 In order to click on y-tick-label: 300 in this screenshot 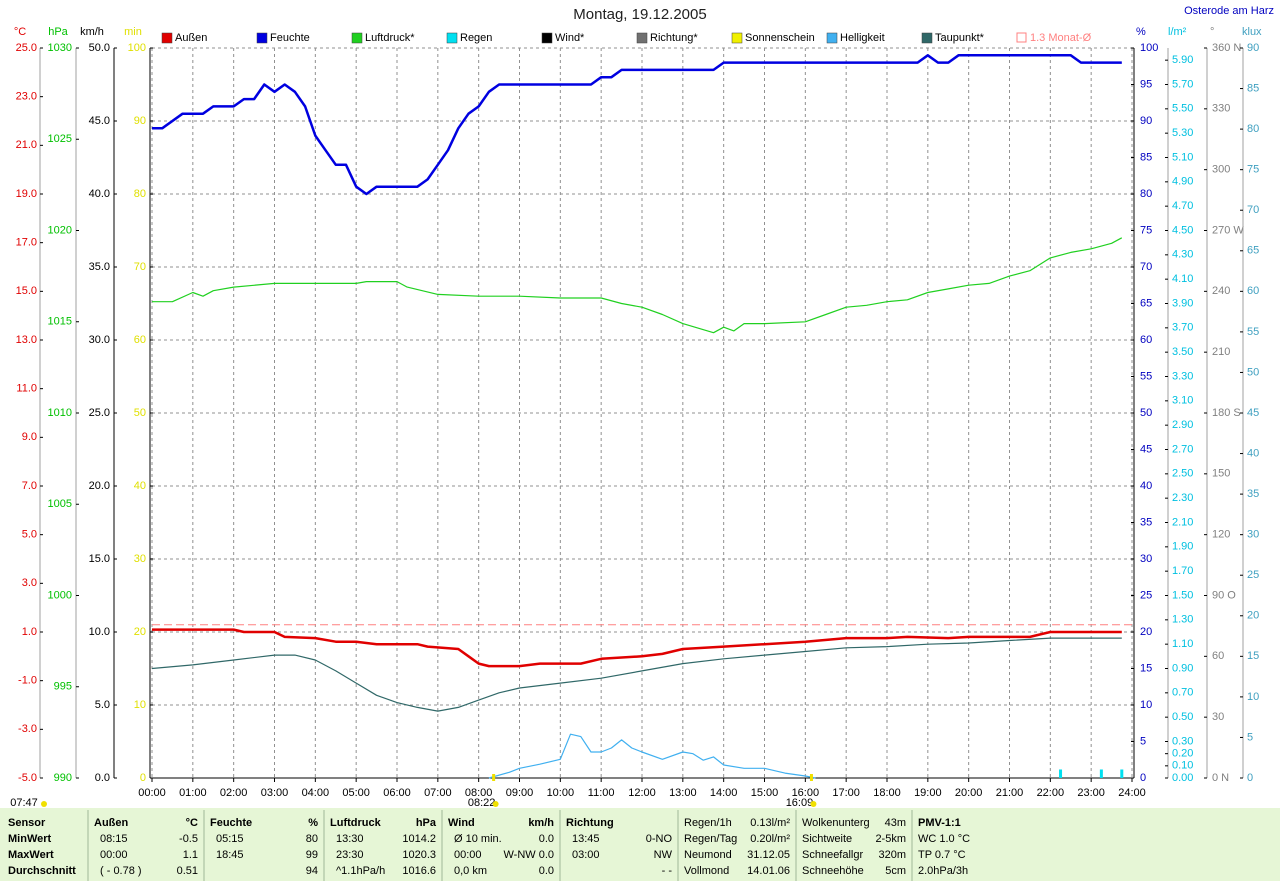, I will do `click(1221, 170)`.